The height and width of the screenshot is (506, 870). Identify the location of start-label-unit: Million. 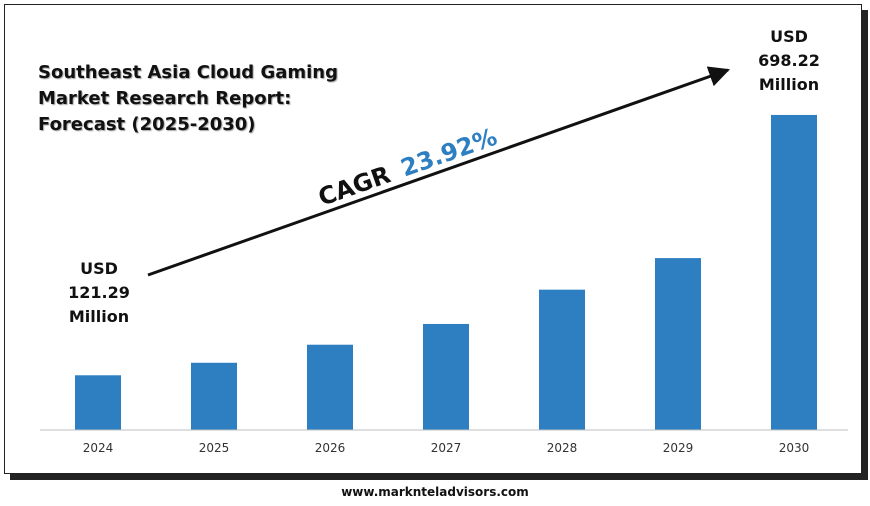
(99, 316).